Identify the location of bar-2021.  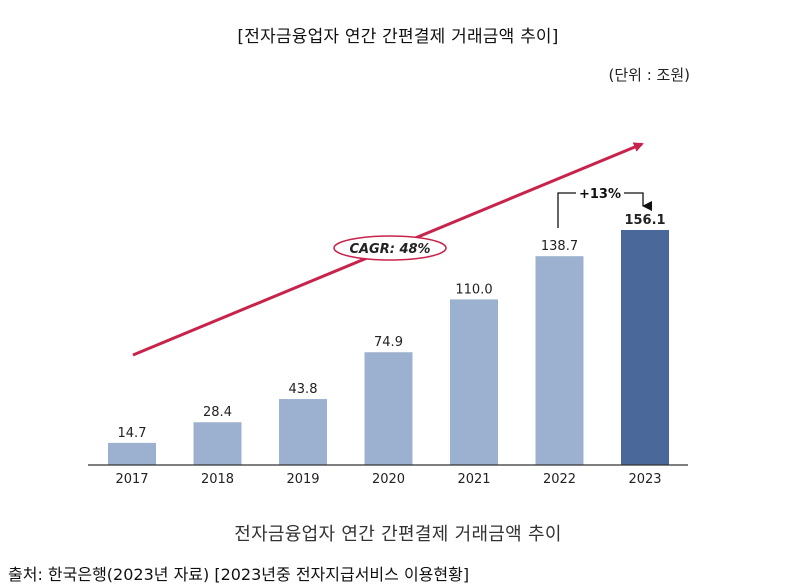
(474, 382).